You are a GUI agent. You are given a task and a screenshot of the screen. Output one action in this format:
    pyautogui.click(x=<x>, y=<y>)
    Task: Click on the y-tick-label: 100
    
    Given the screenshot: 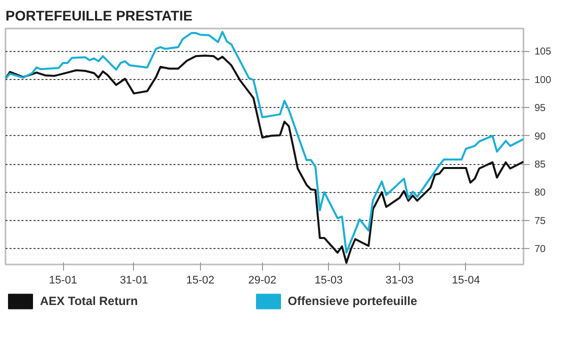 What is the action you would take?
    pyautogui.click(x=543, y=80)
    